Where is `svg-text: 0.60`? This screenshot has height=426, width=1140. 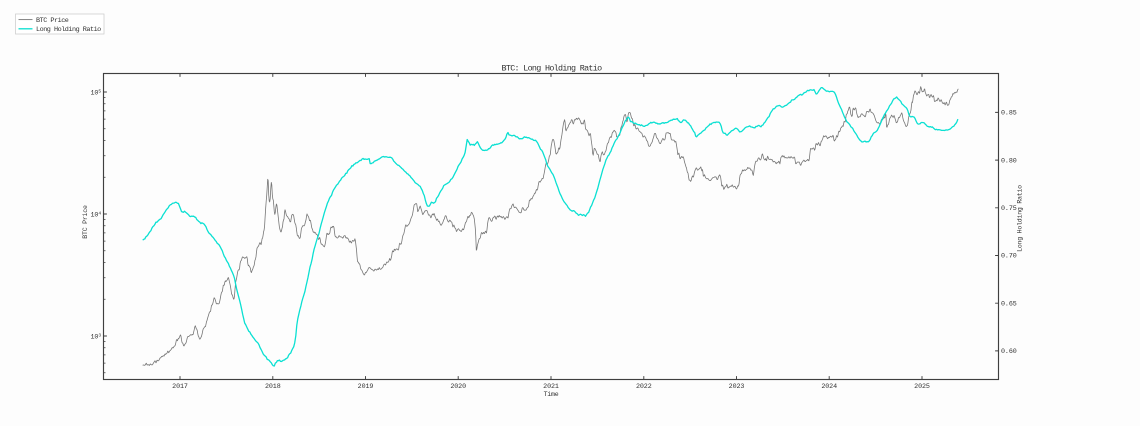 svg-text: 0.60 is located at coordinates (1009, 352).